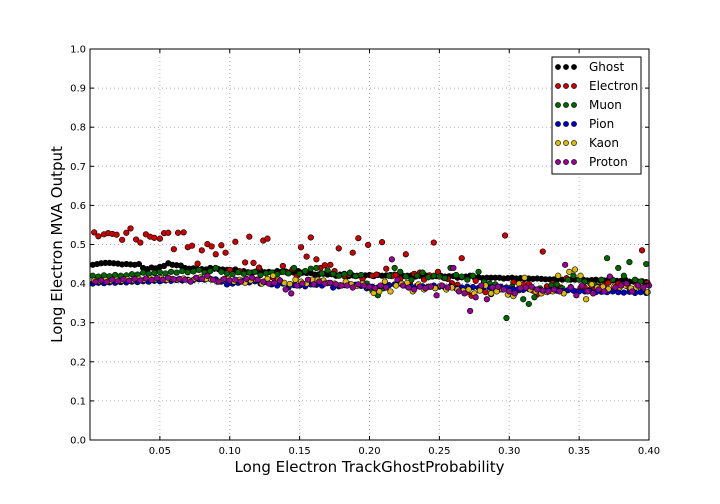 The height and width of the screenshot is (504, 720). I want to click on x-tick-label: 0.05, so click(160, 451).